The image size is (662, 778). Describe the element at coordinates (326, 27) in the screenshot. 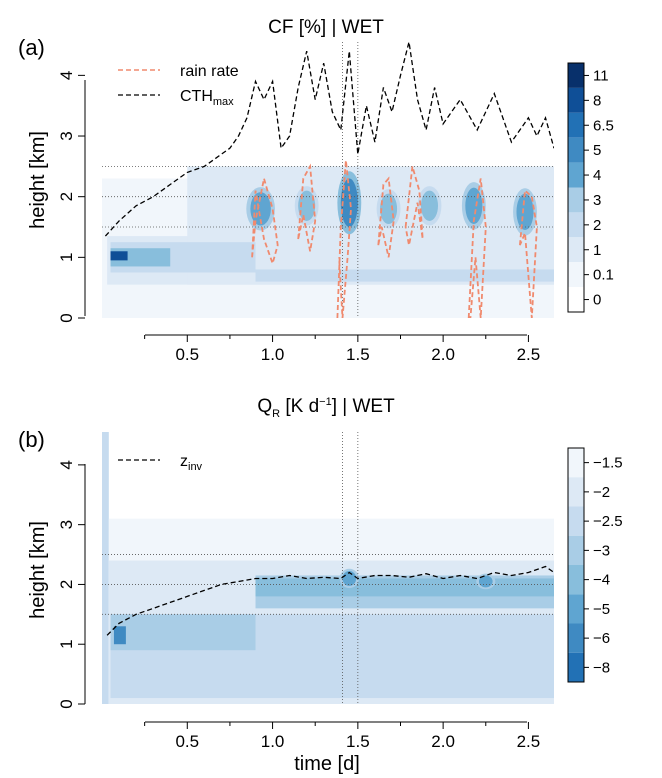

I see `panel-a-title: CF [%] | WET` at that location.